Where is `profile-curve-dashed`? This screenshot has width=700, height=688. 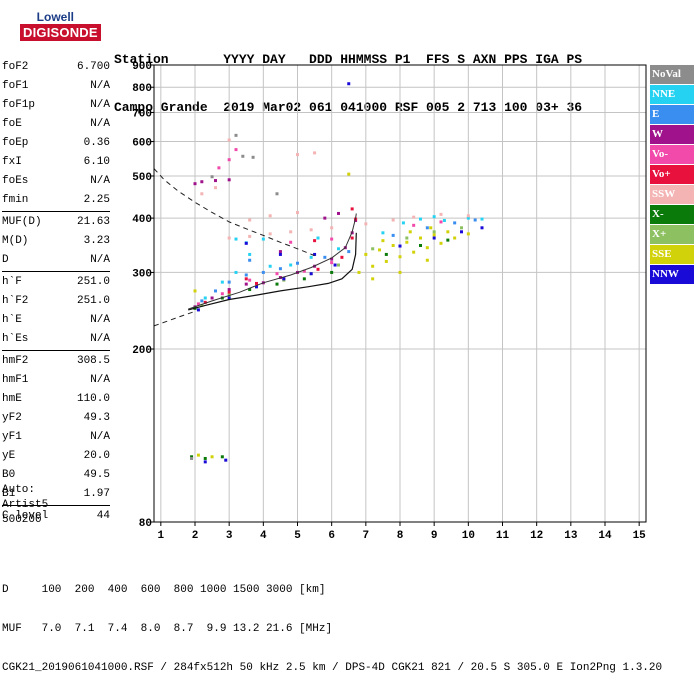
profile-curve-dashed is located at coordinates (234, 212).